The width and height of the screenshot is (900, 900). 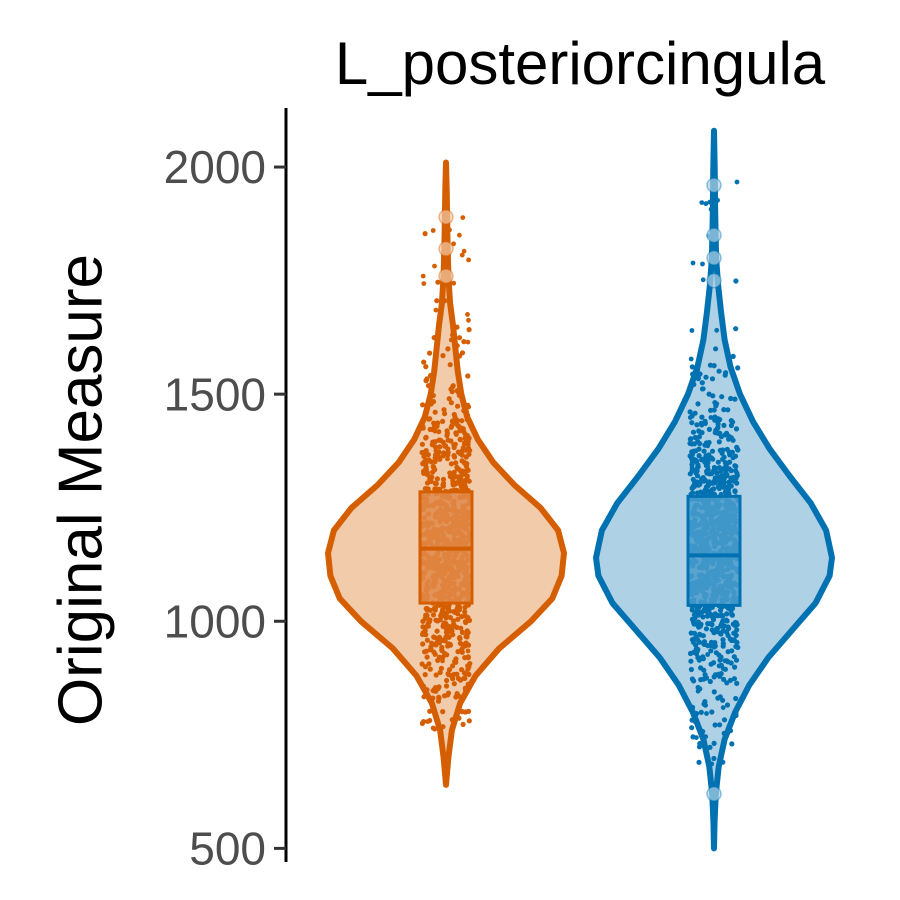 I want to click on chart-title: L_posteriorcingula, so click(x=580, y=63).